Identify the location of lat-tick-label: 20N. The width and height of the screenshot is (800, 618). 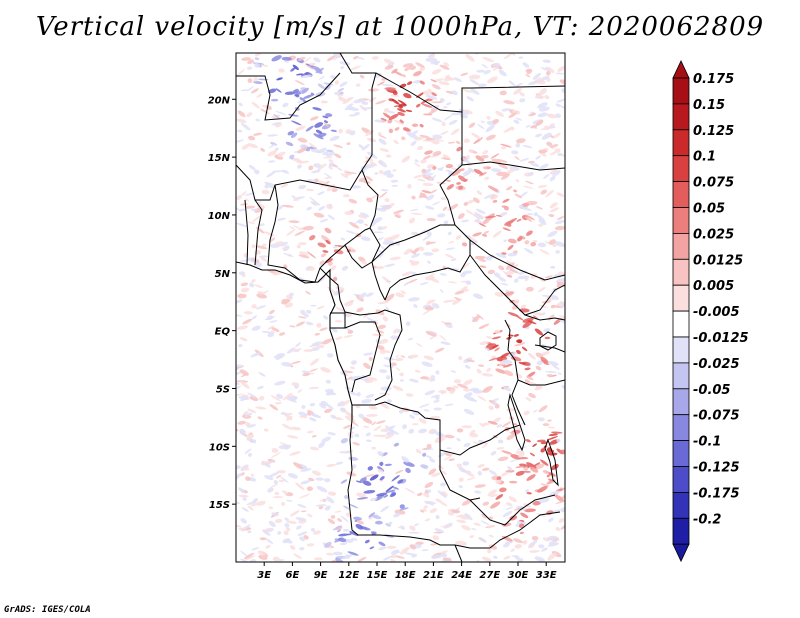
(219, 100).